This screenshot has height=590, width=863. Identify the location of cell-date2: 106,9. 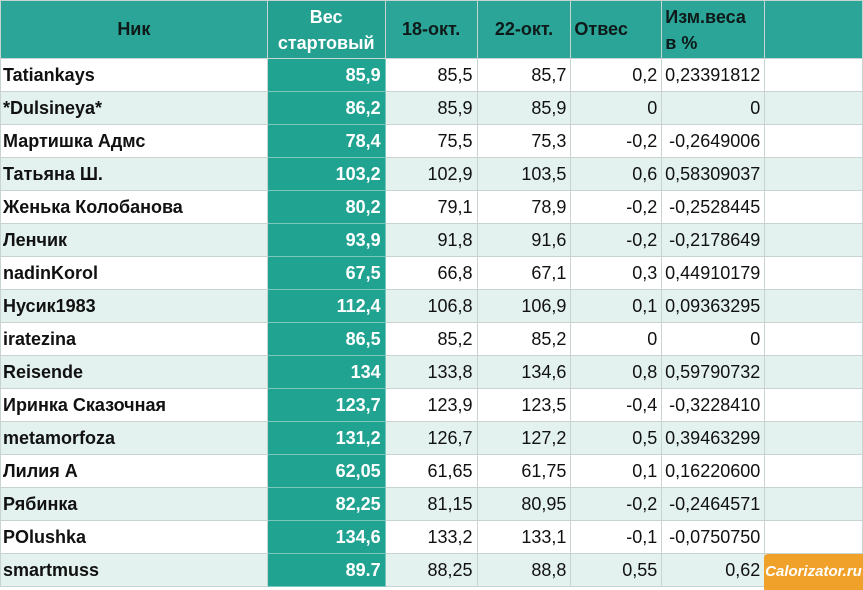
(524, 306).